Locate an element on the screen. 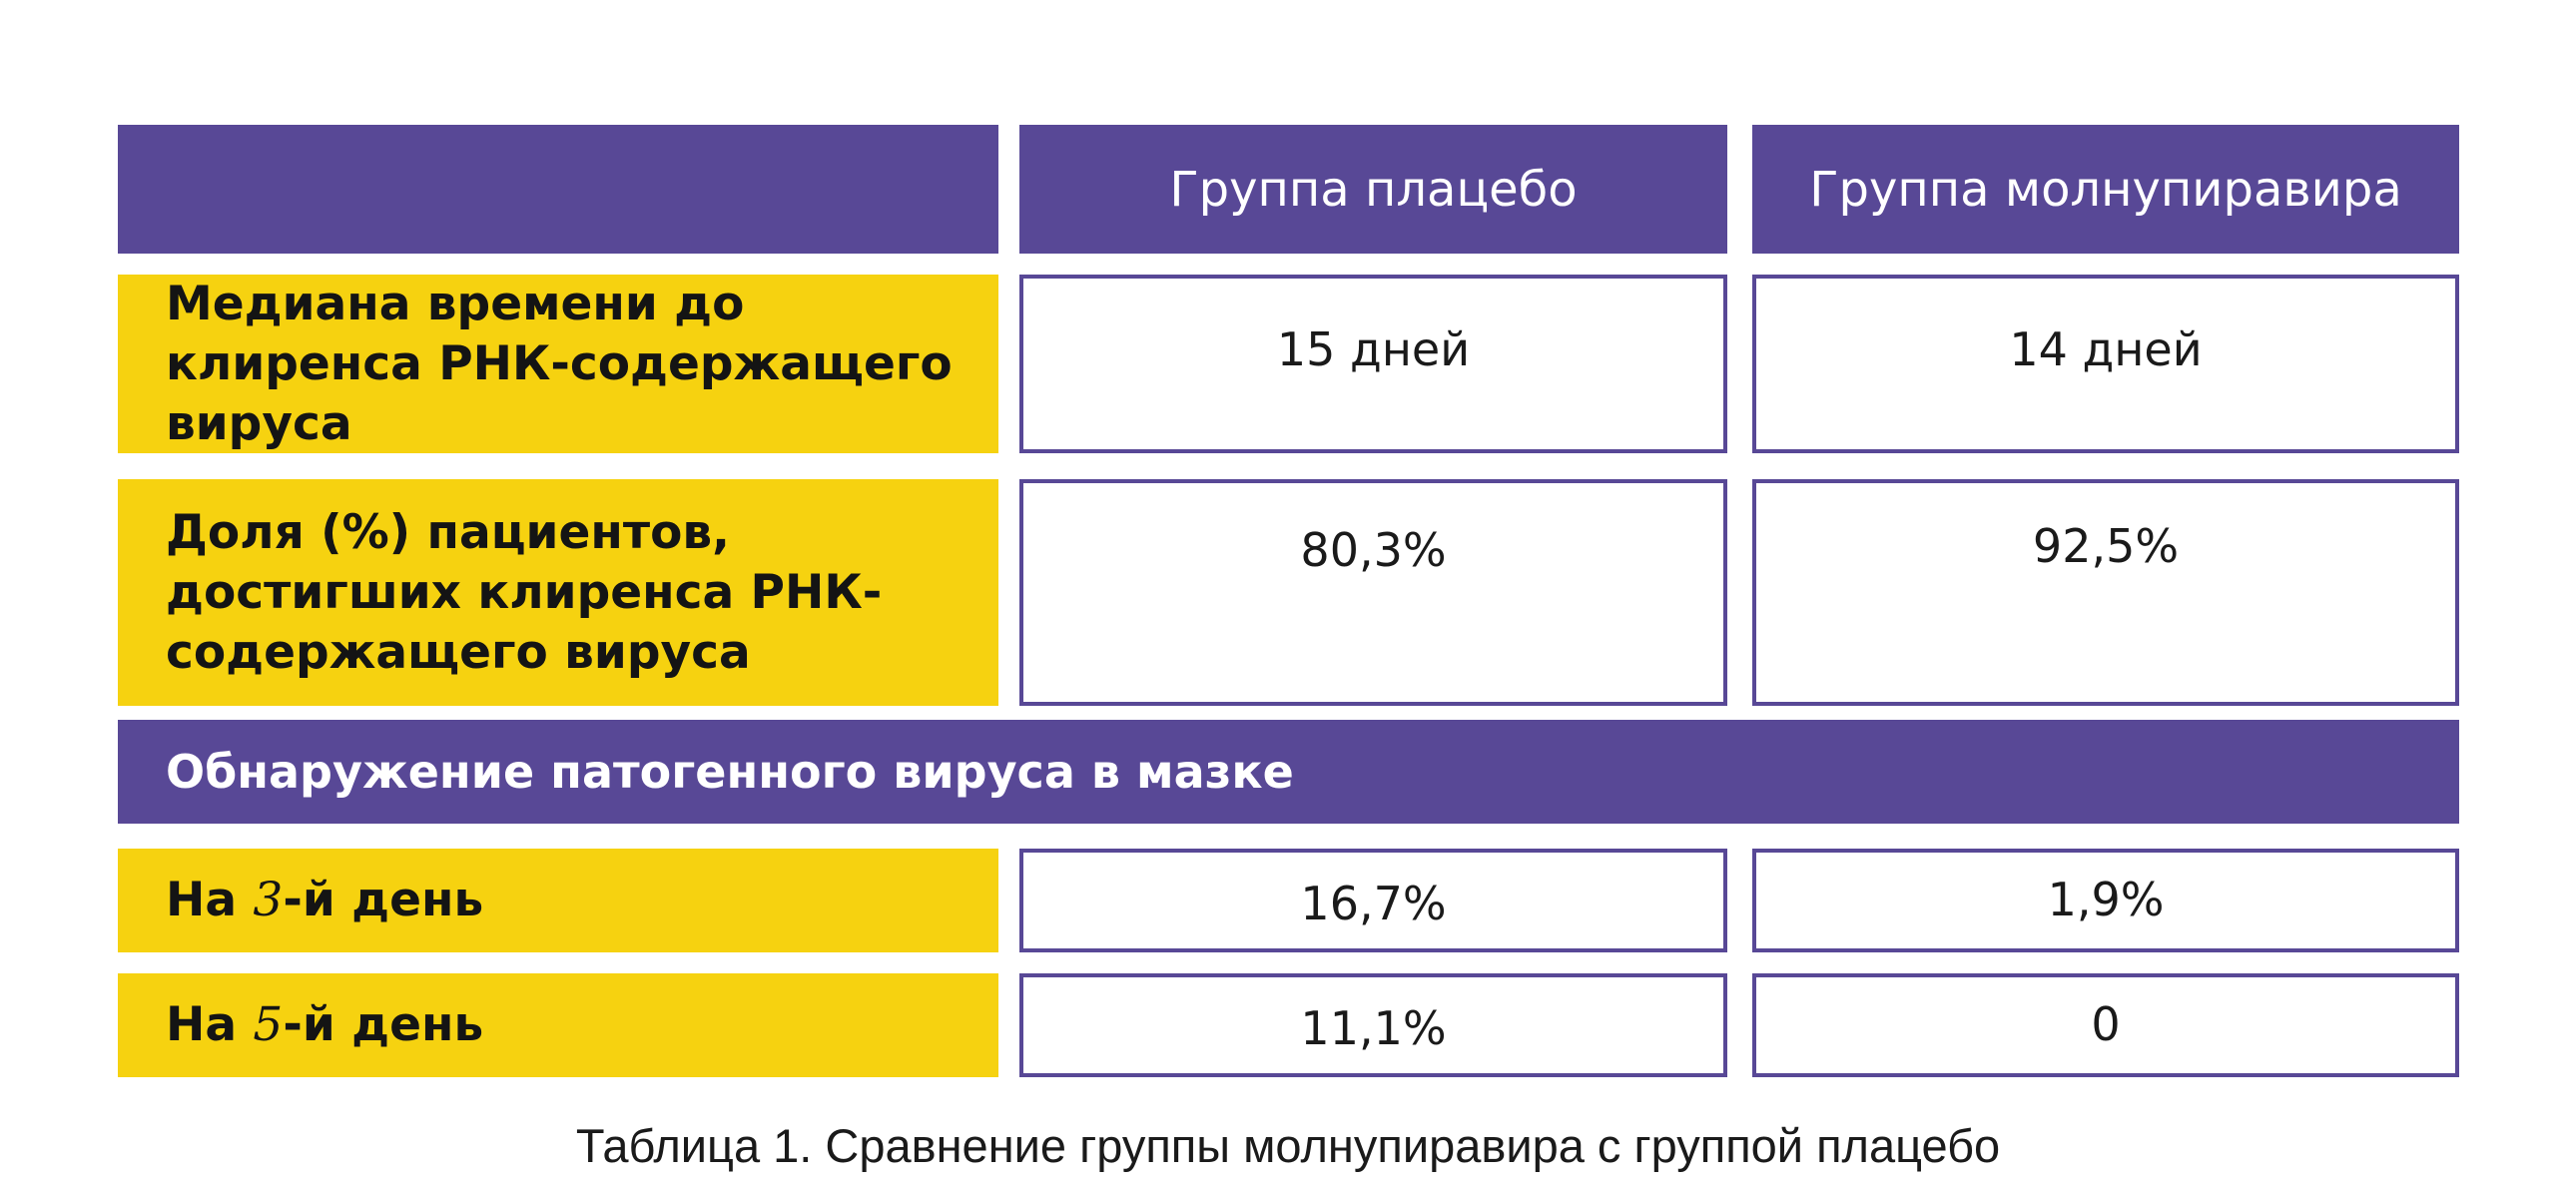 This screenshot has height=1198, width=2576. value-placebo-median: 15 дней is located at coordinates (1373, 364).